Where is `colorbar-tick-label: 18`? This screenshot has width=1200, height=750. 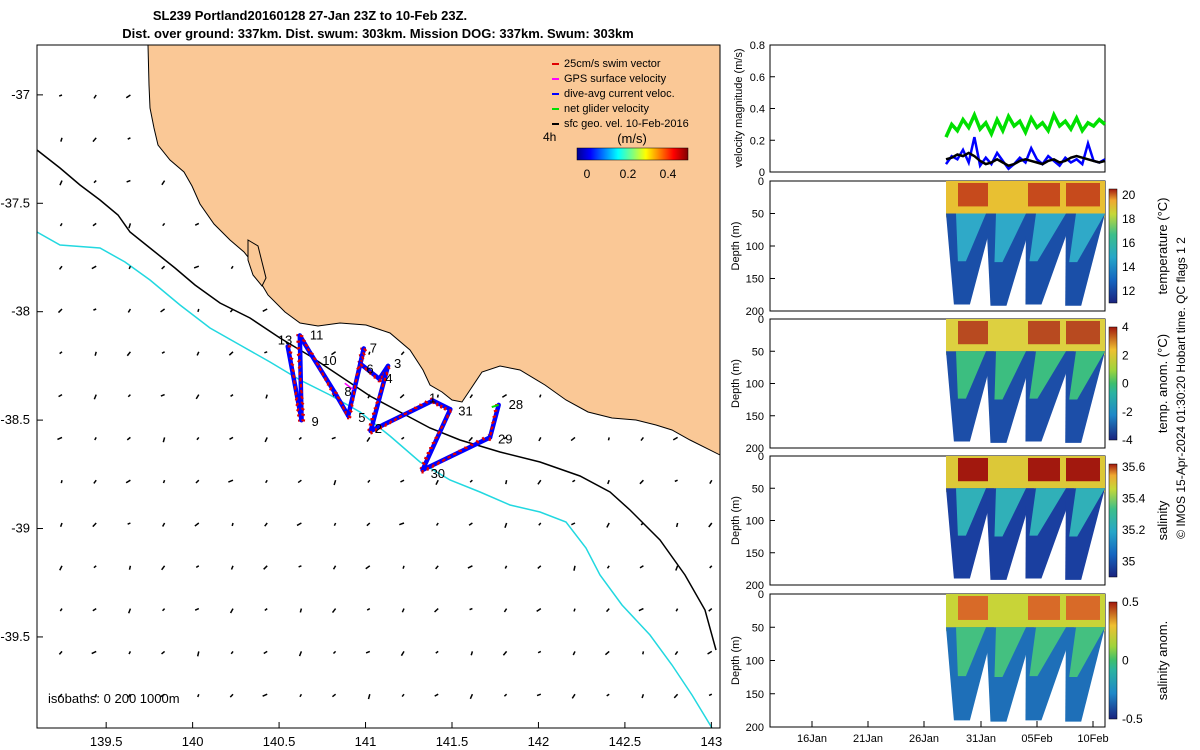 colorbar-tick-label: 18 is located at coordinates (1129, 219).